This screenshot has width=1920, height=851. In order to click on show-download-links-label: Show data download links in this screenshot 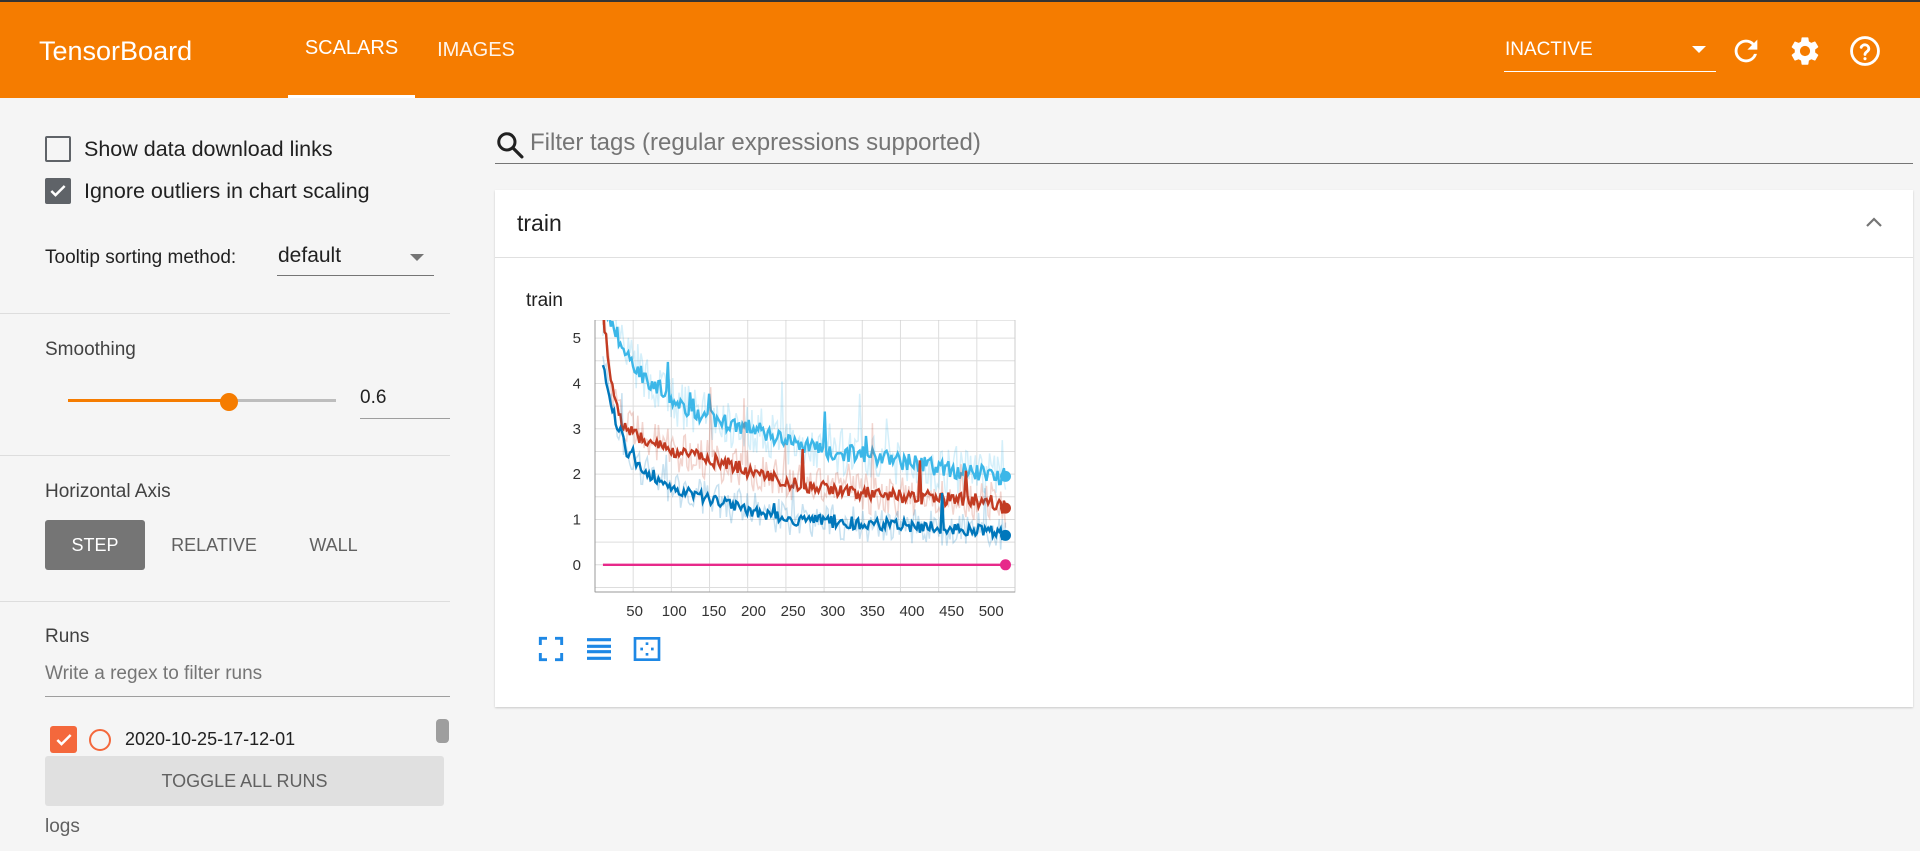, I will do `click(208, 148)`.